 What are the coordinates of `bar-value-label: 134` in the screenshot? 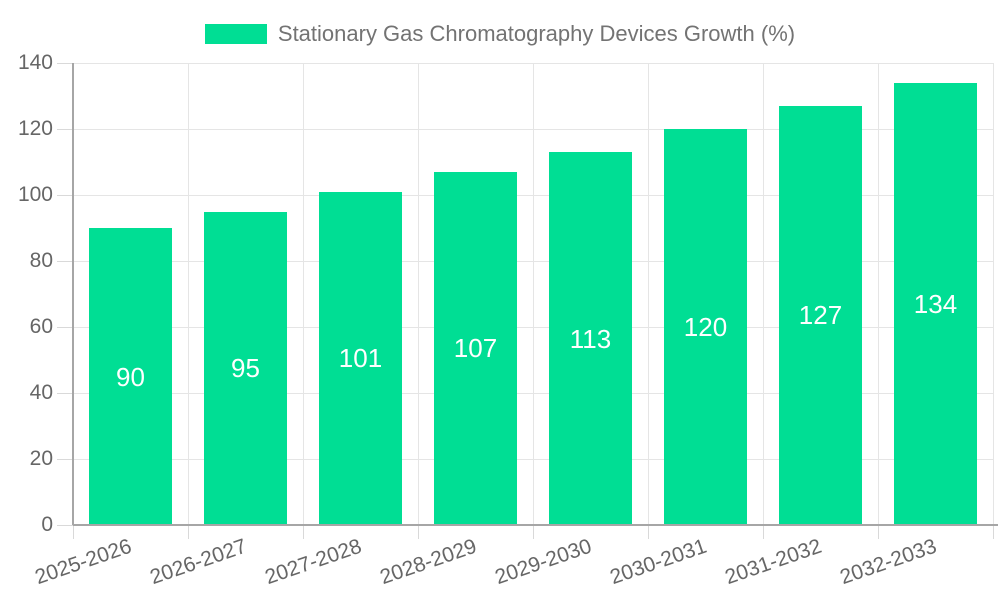 It's located at (935, 303).